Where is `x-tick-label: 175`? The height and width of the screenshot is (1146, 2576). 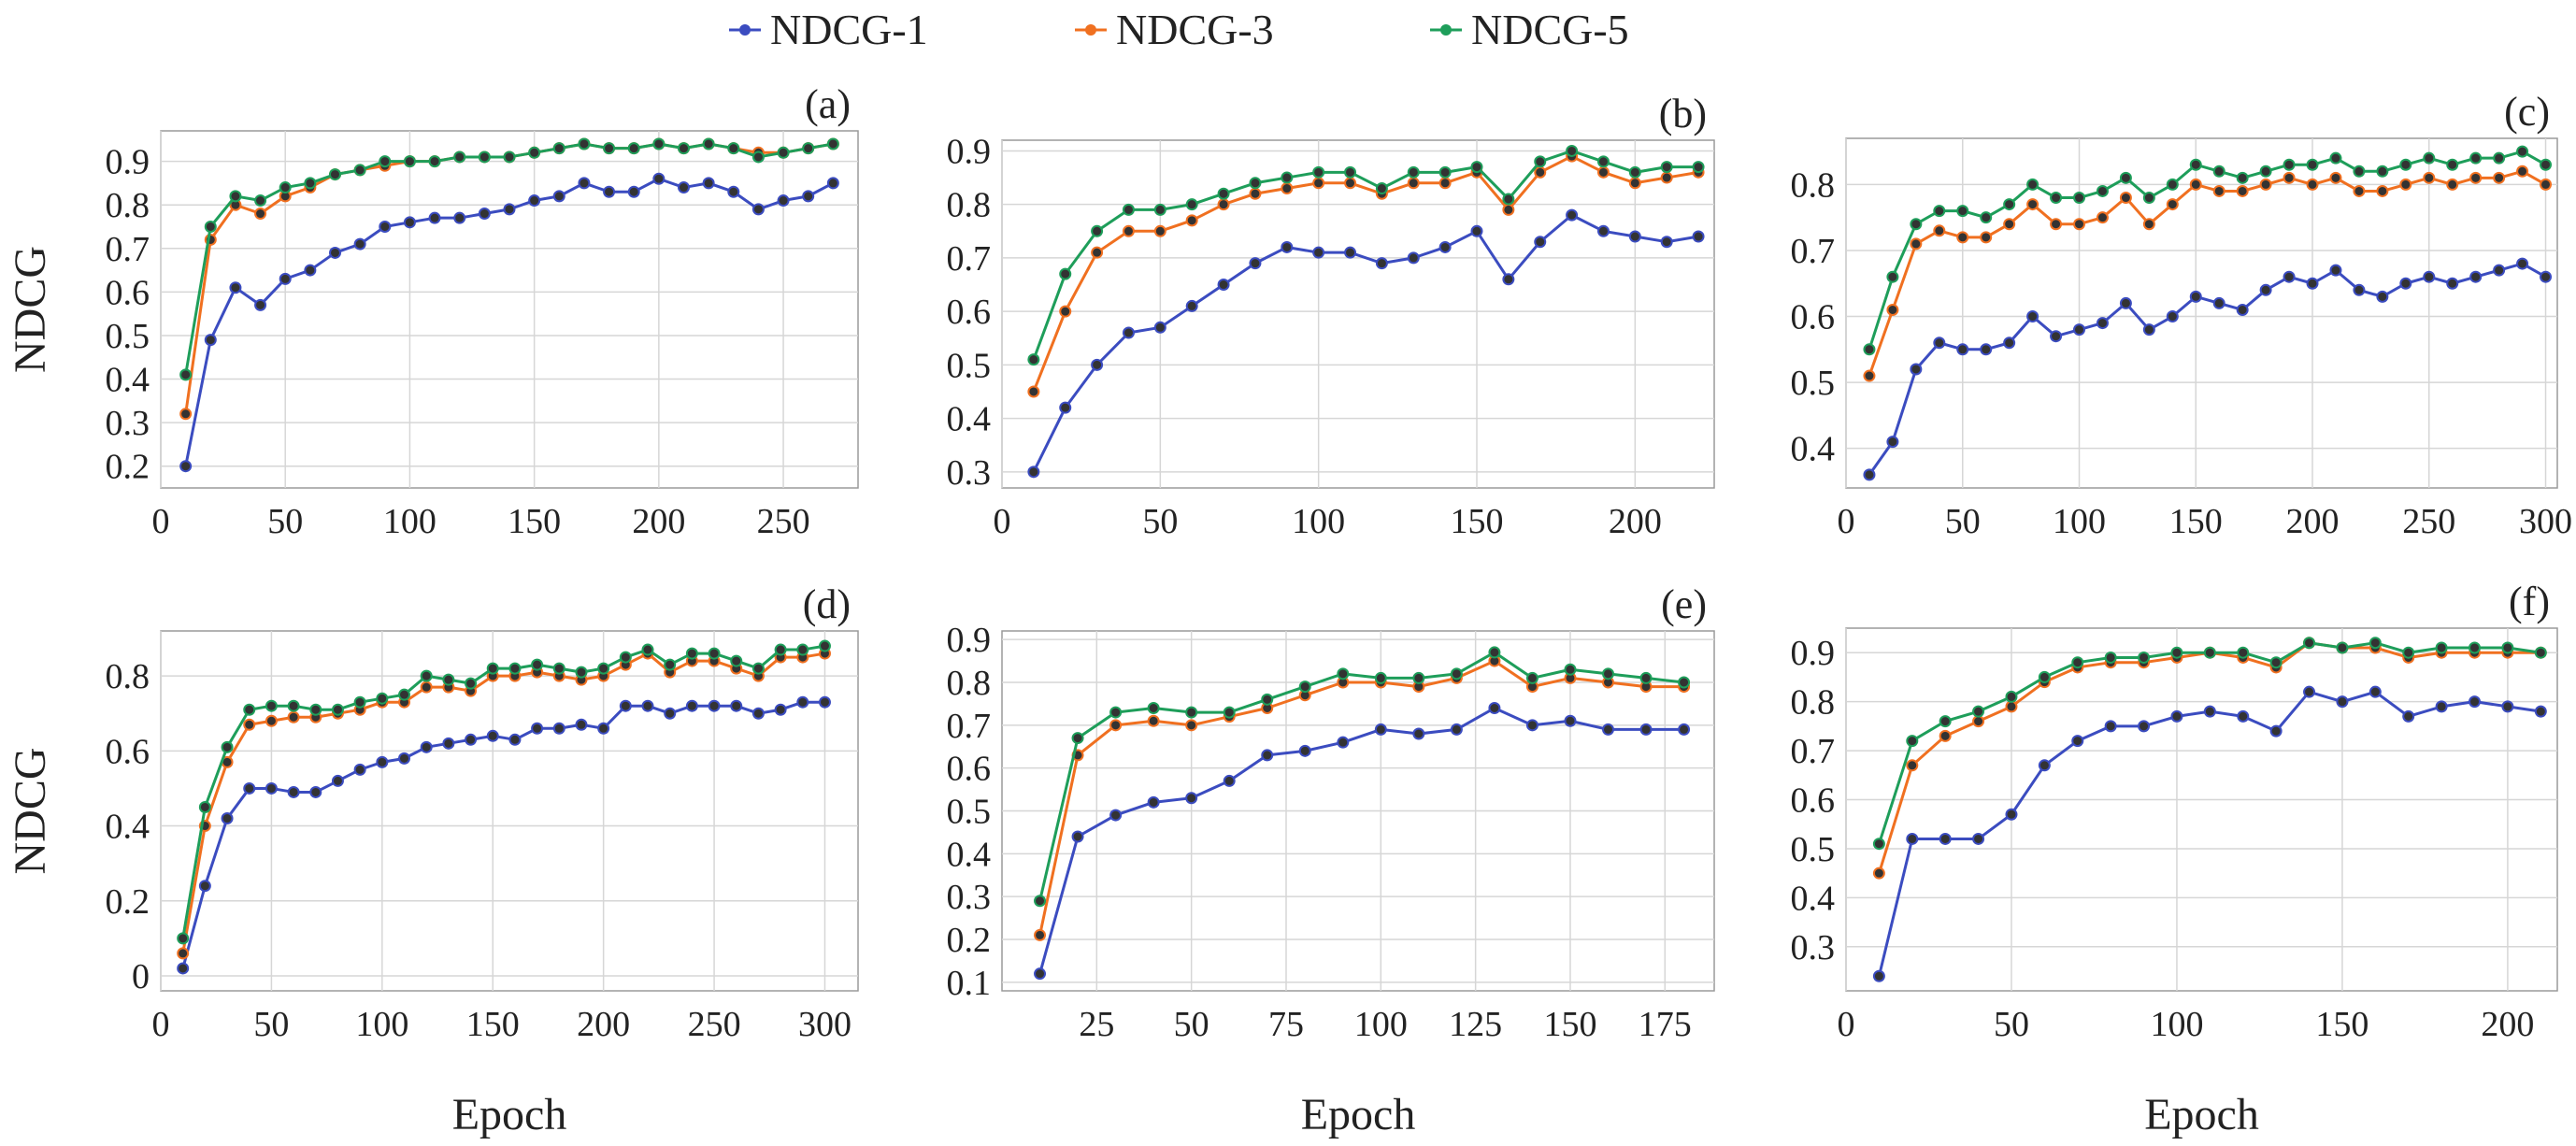 x-tick-label: 175 is located at coordinates (1665, 1024).